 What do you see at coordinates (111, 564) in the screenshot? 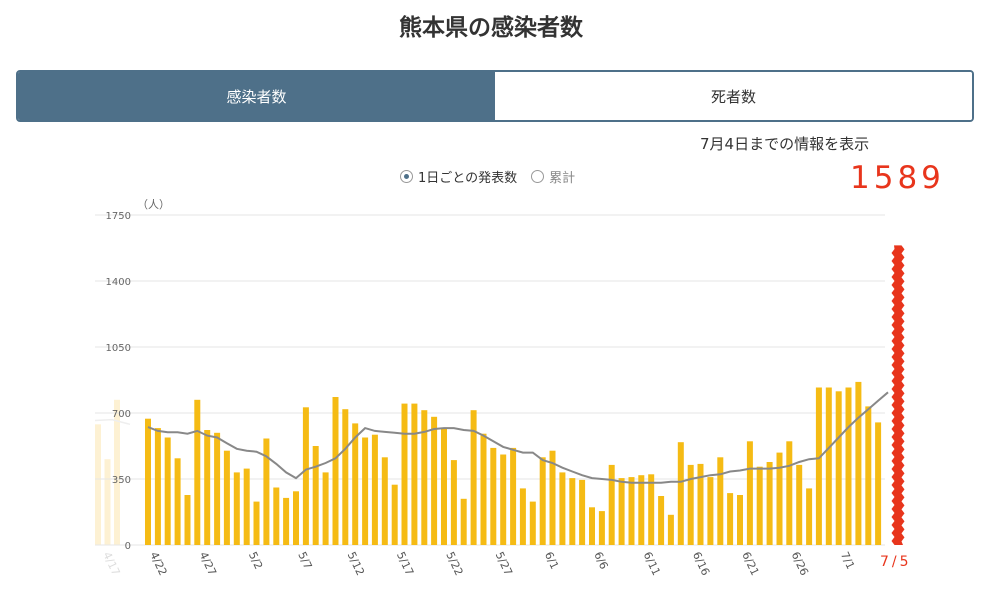
I see `faded-x-tick-label: 4/17` at bounding box center [111, 564].